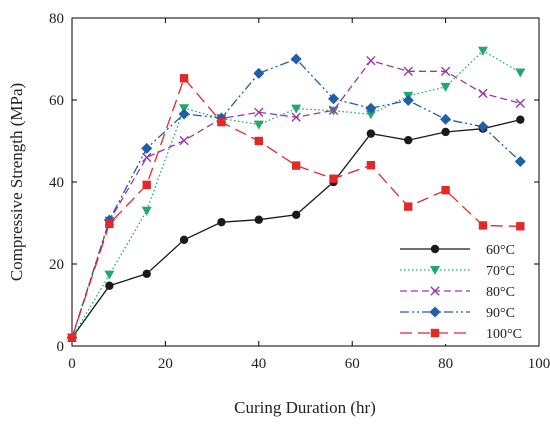 This screenshot has width=550, height=424. I want to click on legend-label: 70°C, so click(500, 271).